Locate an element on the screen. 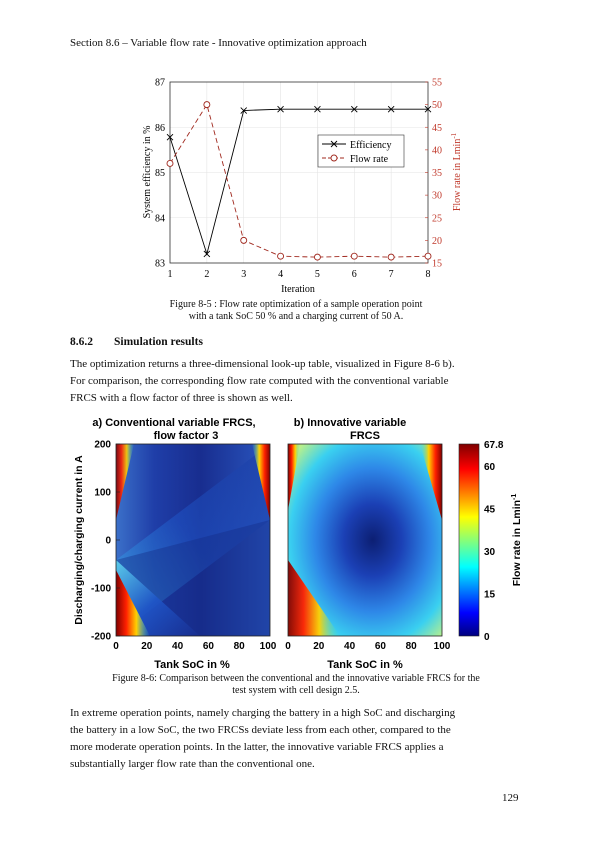  chart-legend: Efficiency Flow rate is located at coordinates (361, 151).